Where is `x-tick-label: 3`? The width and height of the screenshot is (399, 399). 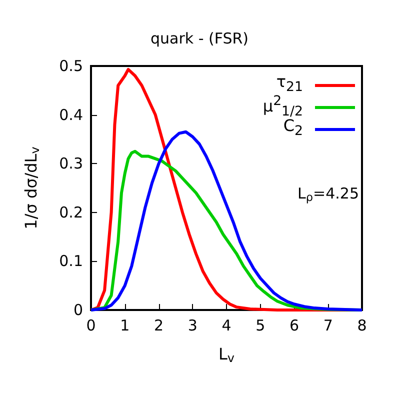
x-tick-label: 3 is located at coordinates (193, 325).